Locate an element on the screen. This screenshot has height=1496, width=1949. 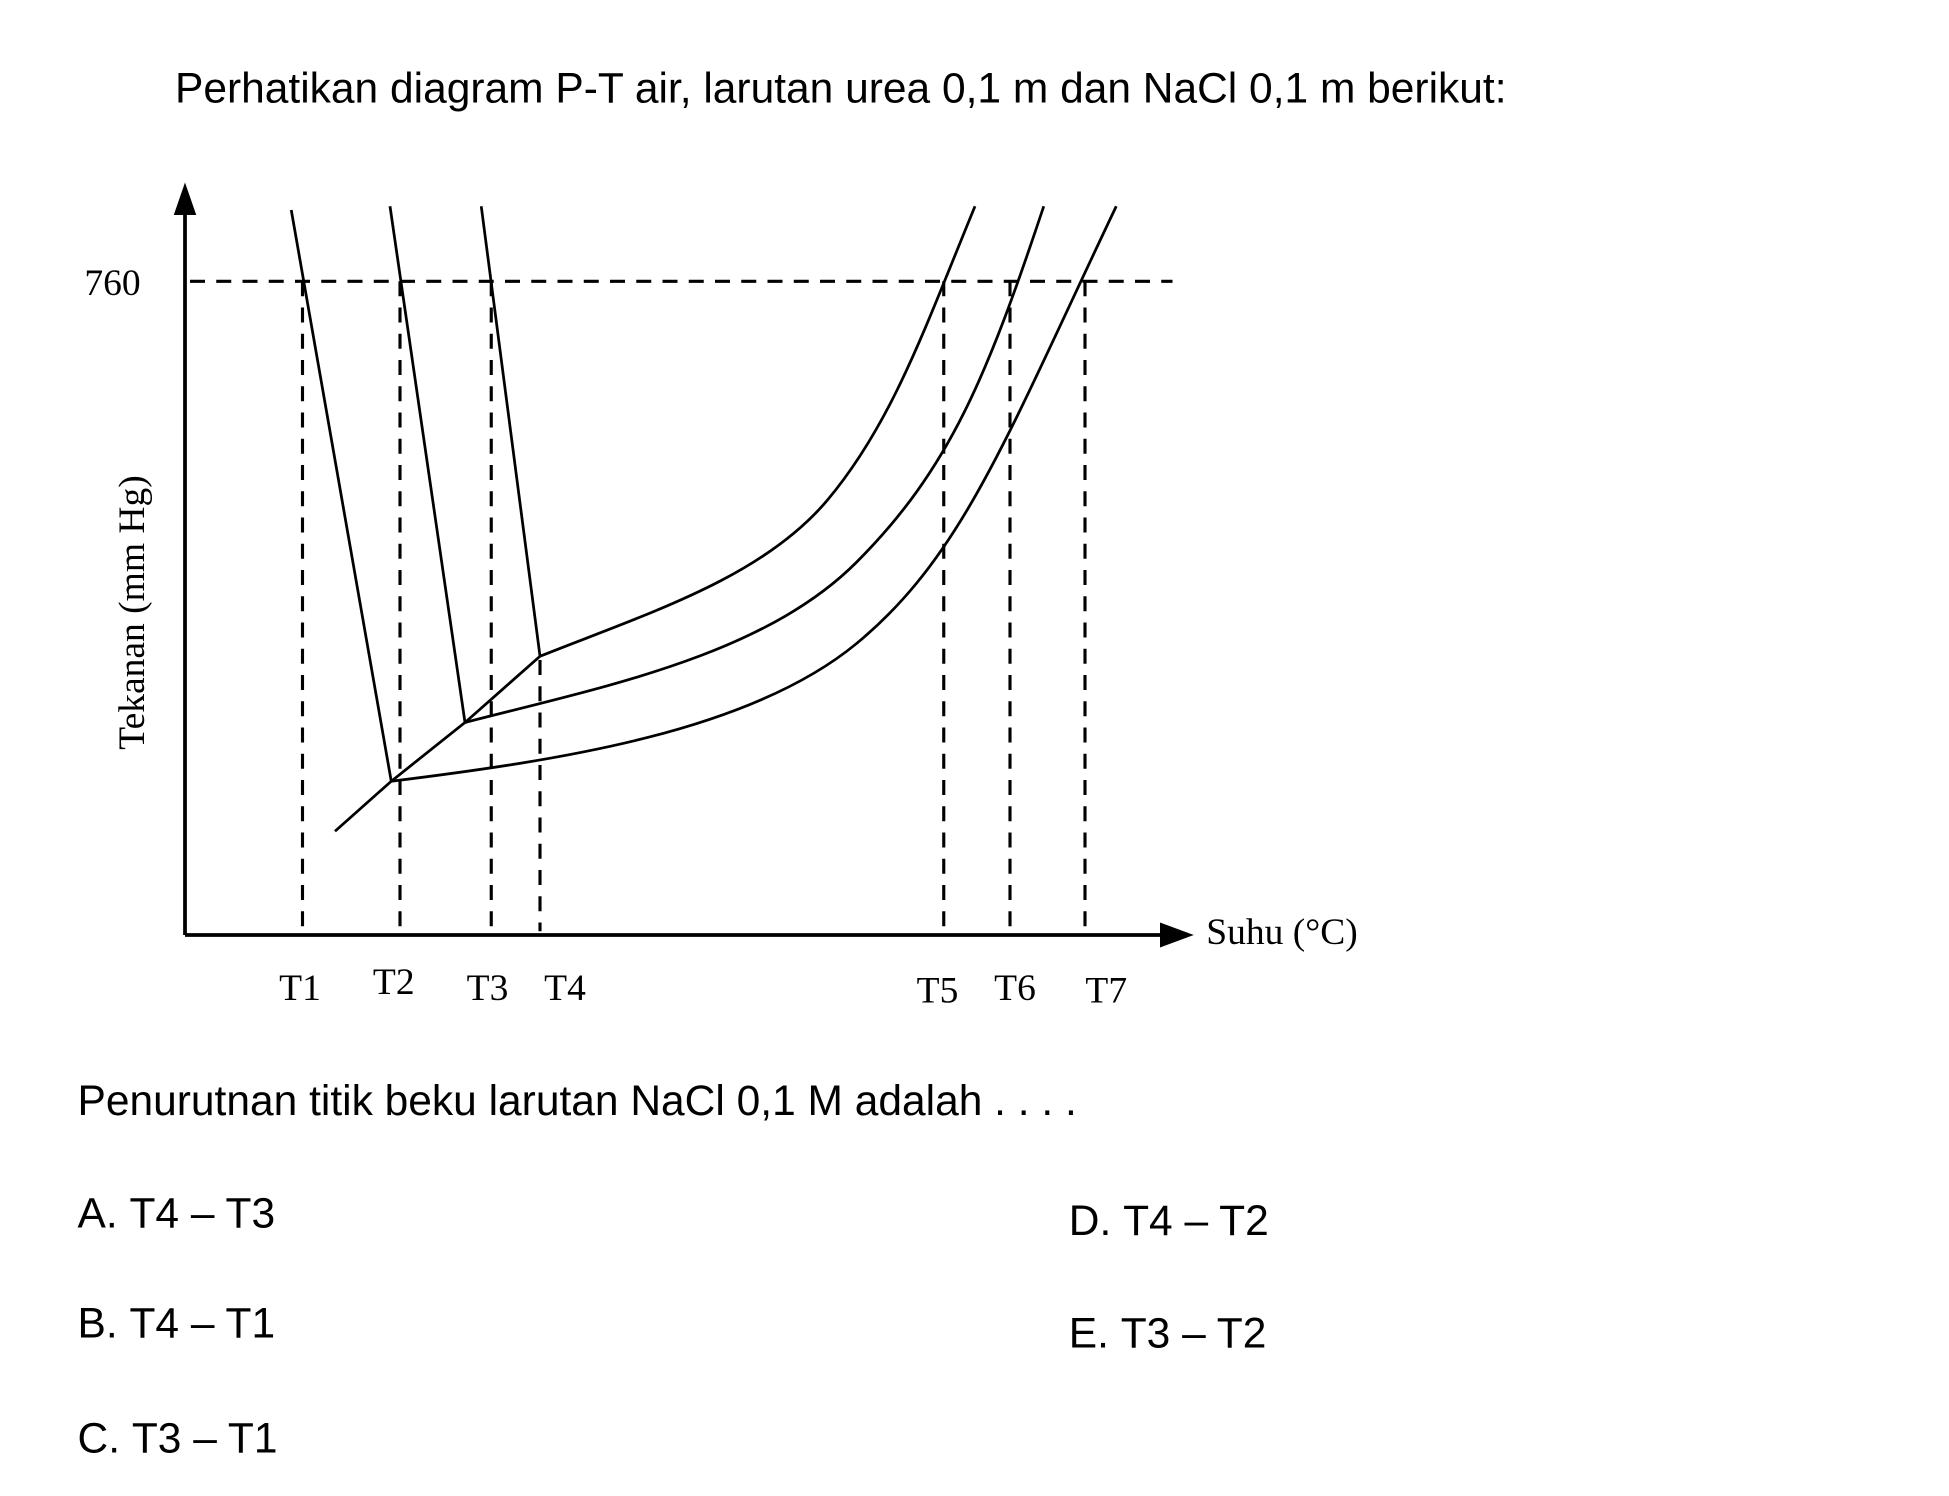
option: A. T4 – T3 is located at coordinates (177, 1214).